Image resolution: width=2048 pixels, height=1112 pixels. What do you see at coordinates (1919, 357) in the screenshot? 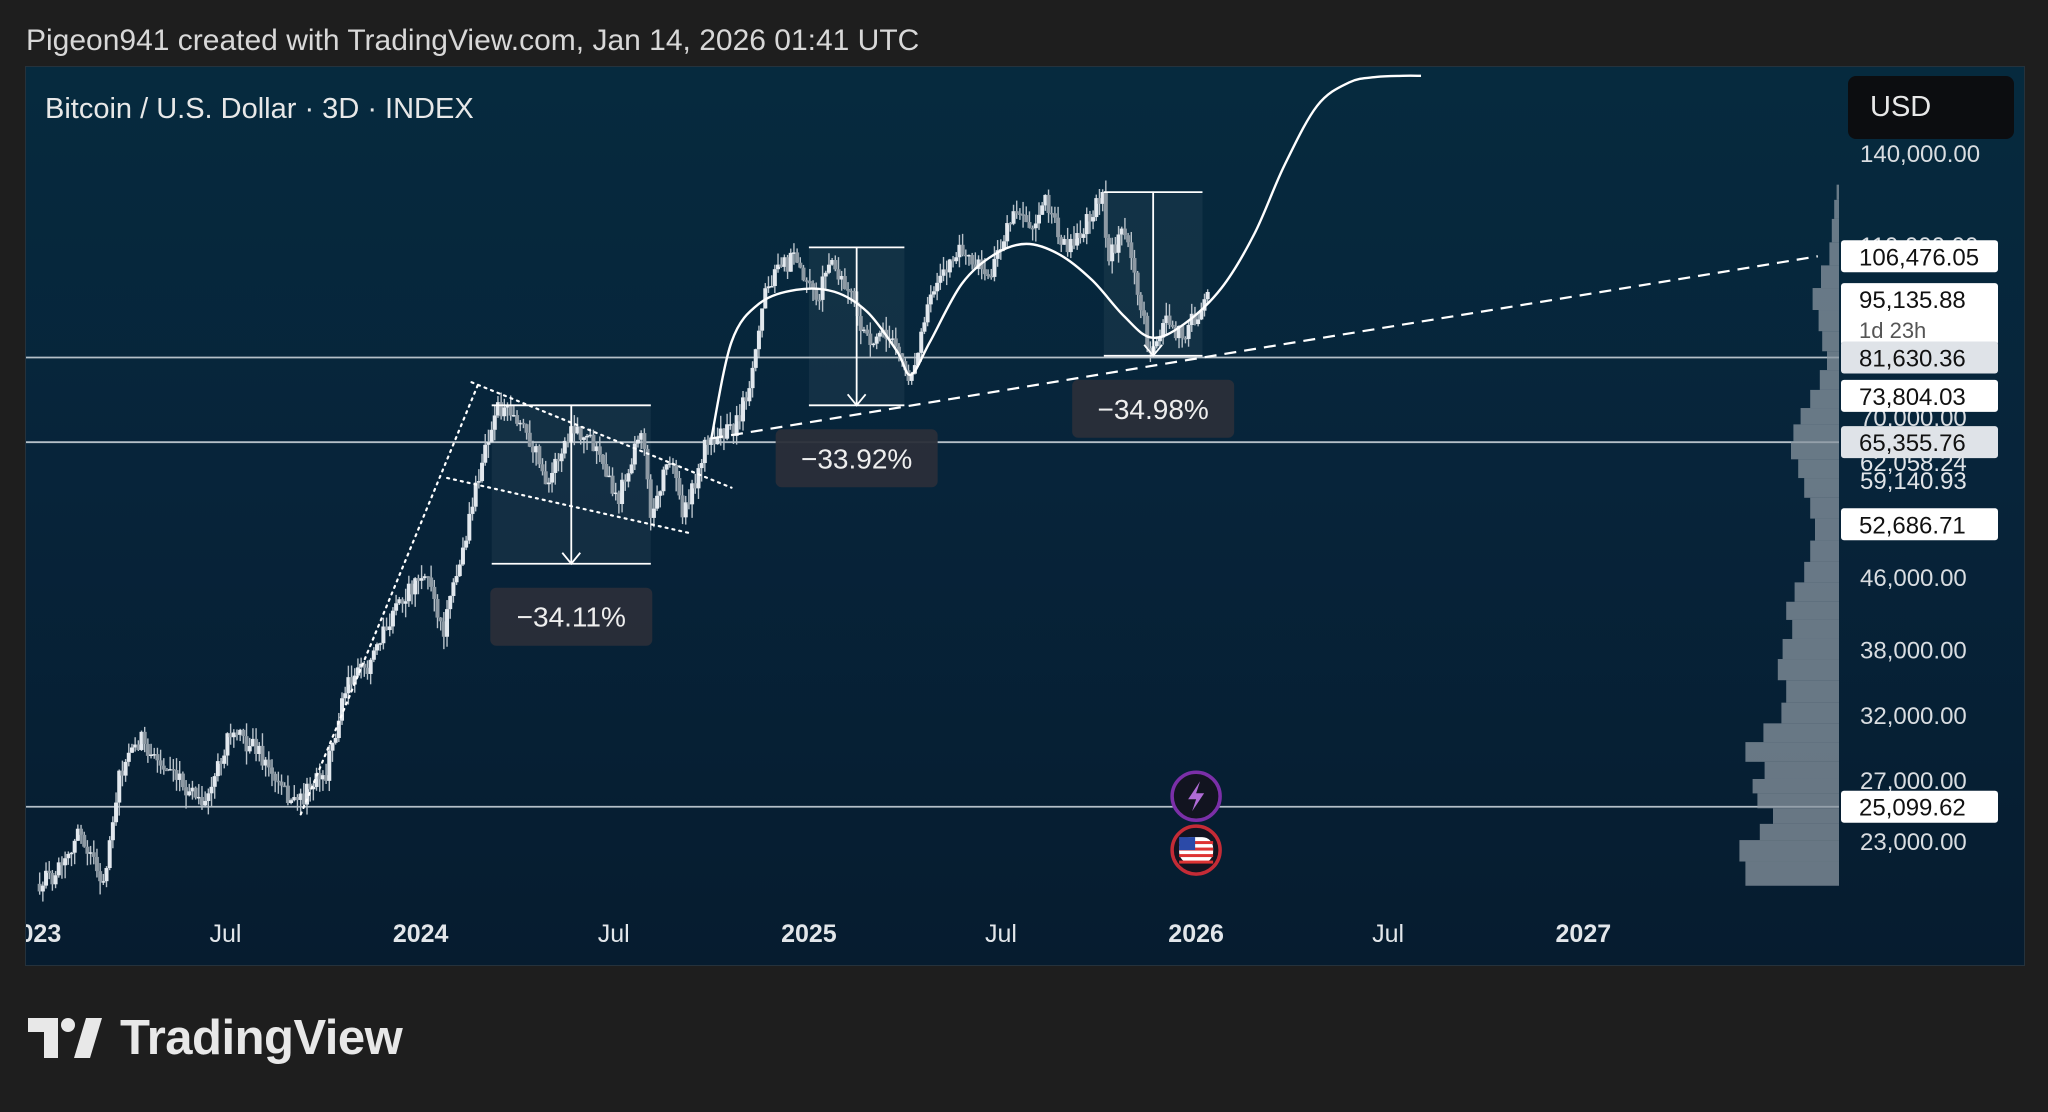
I see `price-label-box` at bounding box center [1919, 357].